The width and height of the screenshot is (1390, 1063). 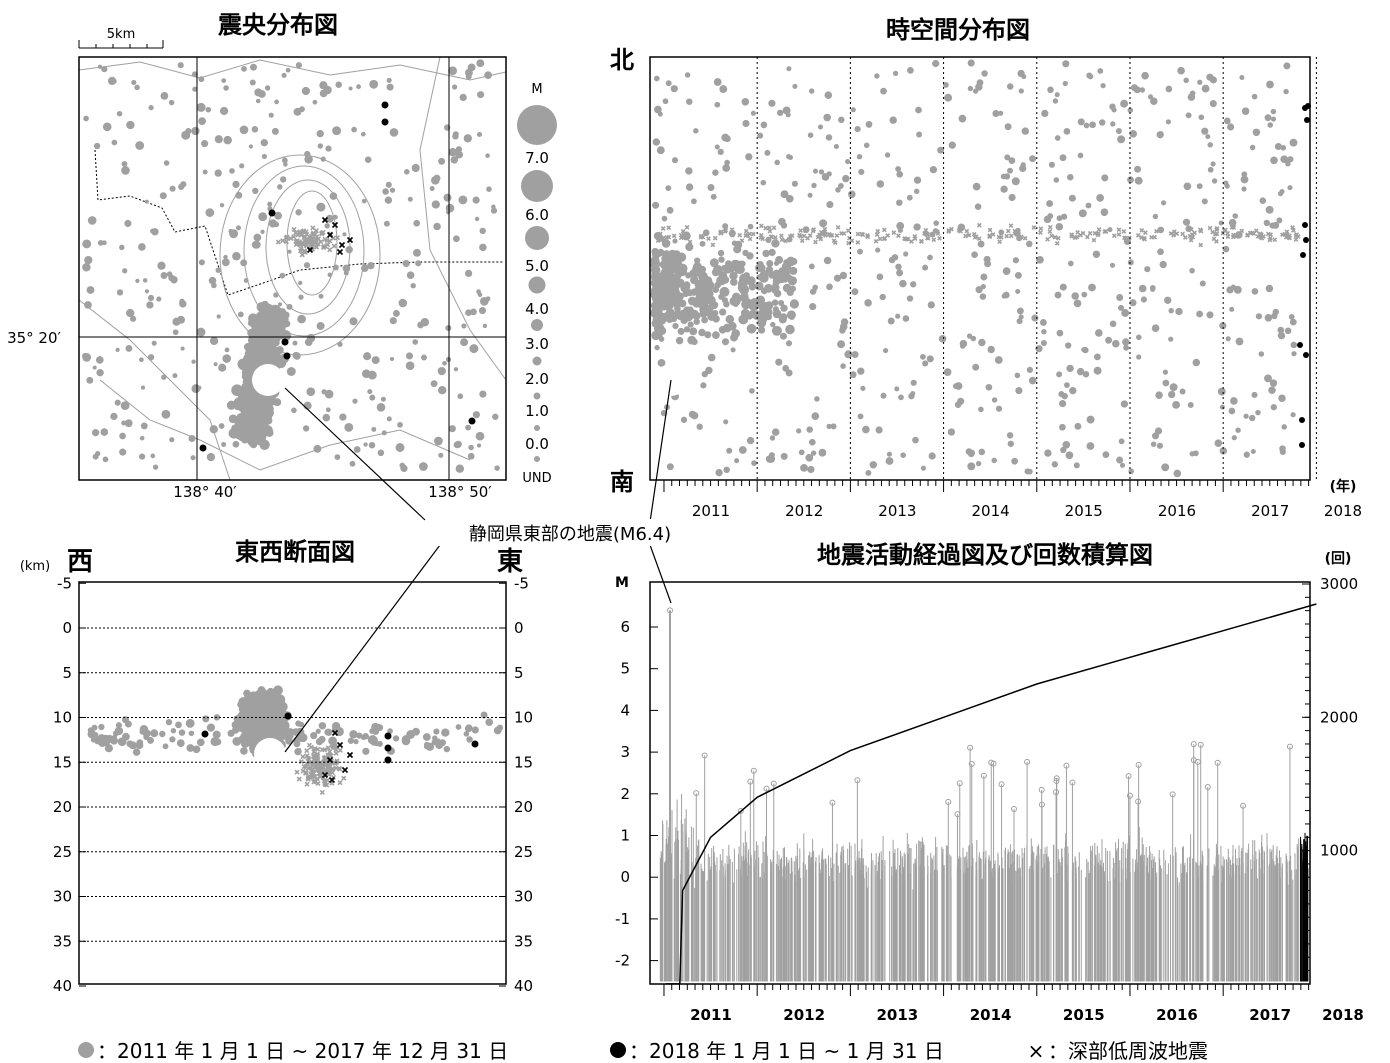 What do you see at coordinates (67, 628) in the screenshot?
I see `depth-tick-left: 0` at bounding box center [67, 628].